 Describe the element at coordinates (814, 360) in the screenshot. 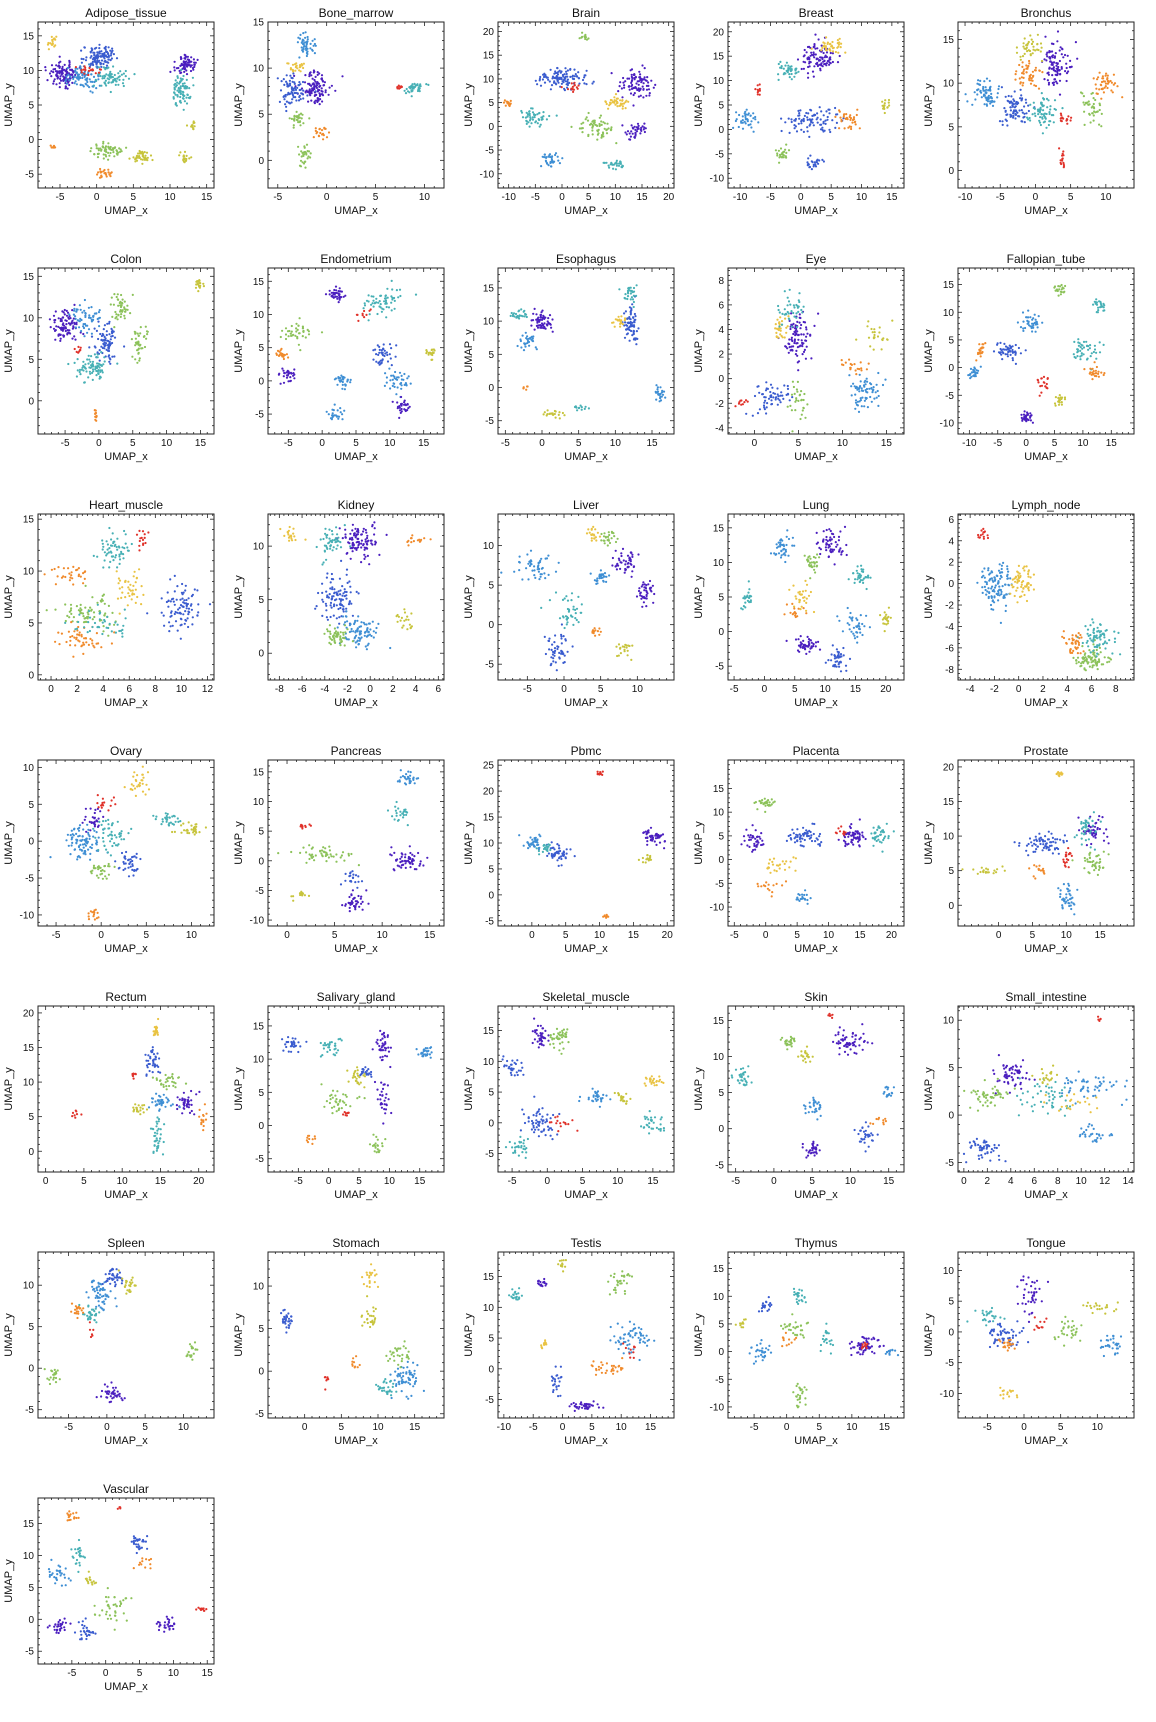

I see `point-layer` at that location.